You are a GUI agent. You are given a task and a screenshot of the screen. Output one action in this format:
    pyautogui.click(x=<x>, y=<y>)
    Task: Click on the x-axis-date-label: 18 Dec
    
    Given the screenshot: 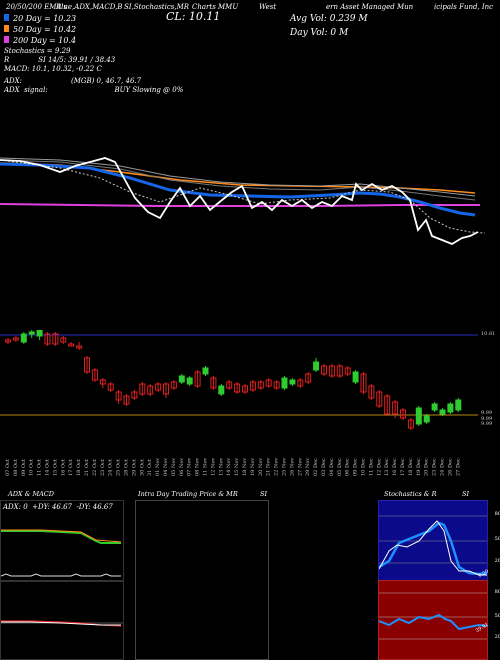 What is the action you would take?
    pyautogui.click(x=411, y=467)
    